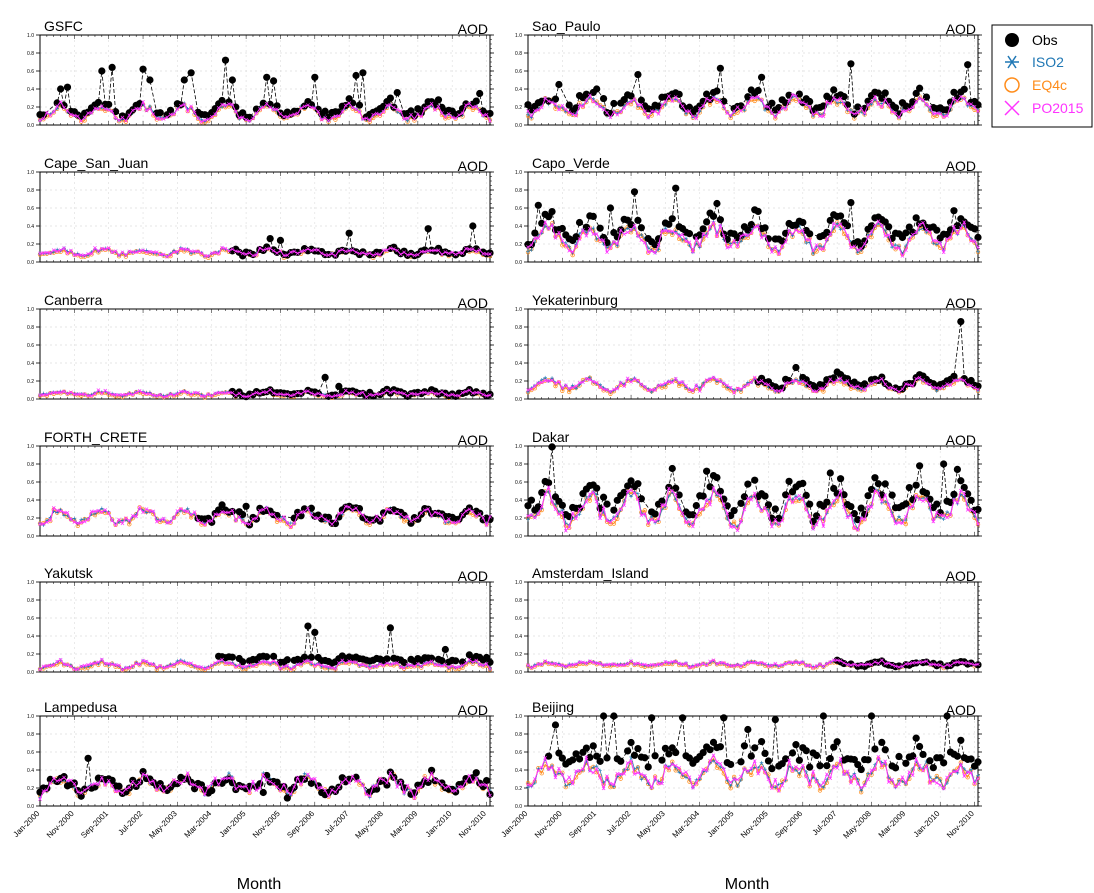 This screenshot has height=893, width=1094. Describe the element at coordinates (30, 537) in the screenshot. I see `y-tick-label: 0.0` at that location.